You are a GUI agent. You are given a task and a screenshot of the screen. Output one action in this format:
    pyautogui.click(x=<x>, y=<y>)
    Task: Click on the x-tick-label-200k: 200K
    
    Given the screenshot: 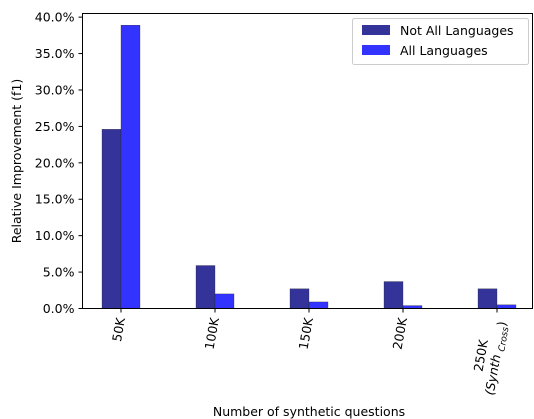 What is the action you would take?
    pyautogui.click(x=400, y=333)
    